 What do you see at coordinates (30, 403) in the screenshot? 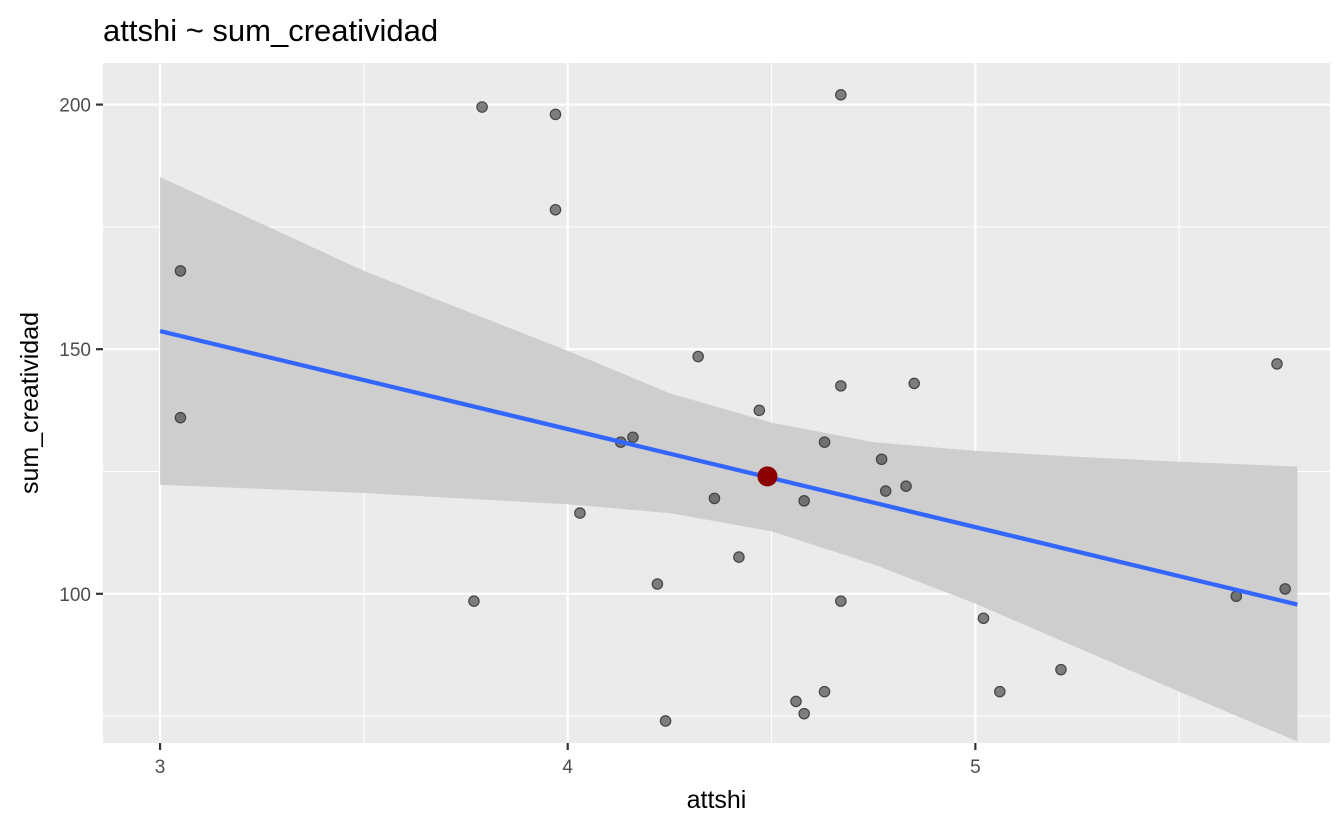
I see `y-axis-title: sum_creatividad` at bounding box center [30, 403].